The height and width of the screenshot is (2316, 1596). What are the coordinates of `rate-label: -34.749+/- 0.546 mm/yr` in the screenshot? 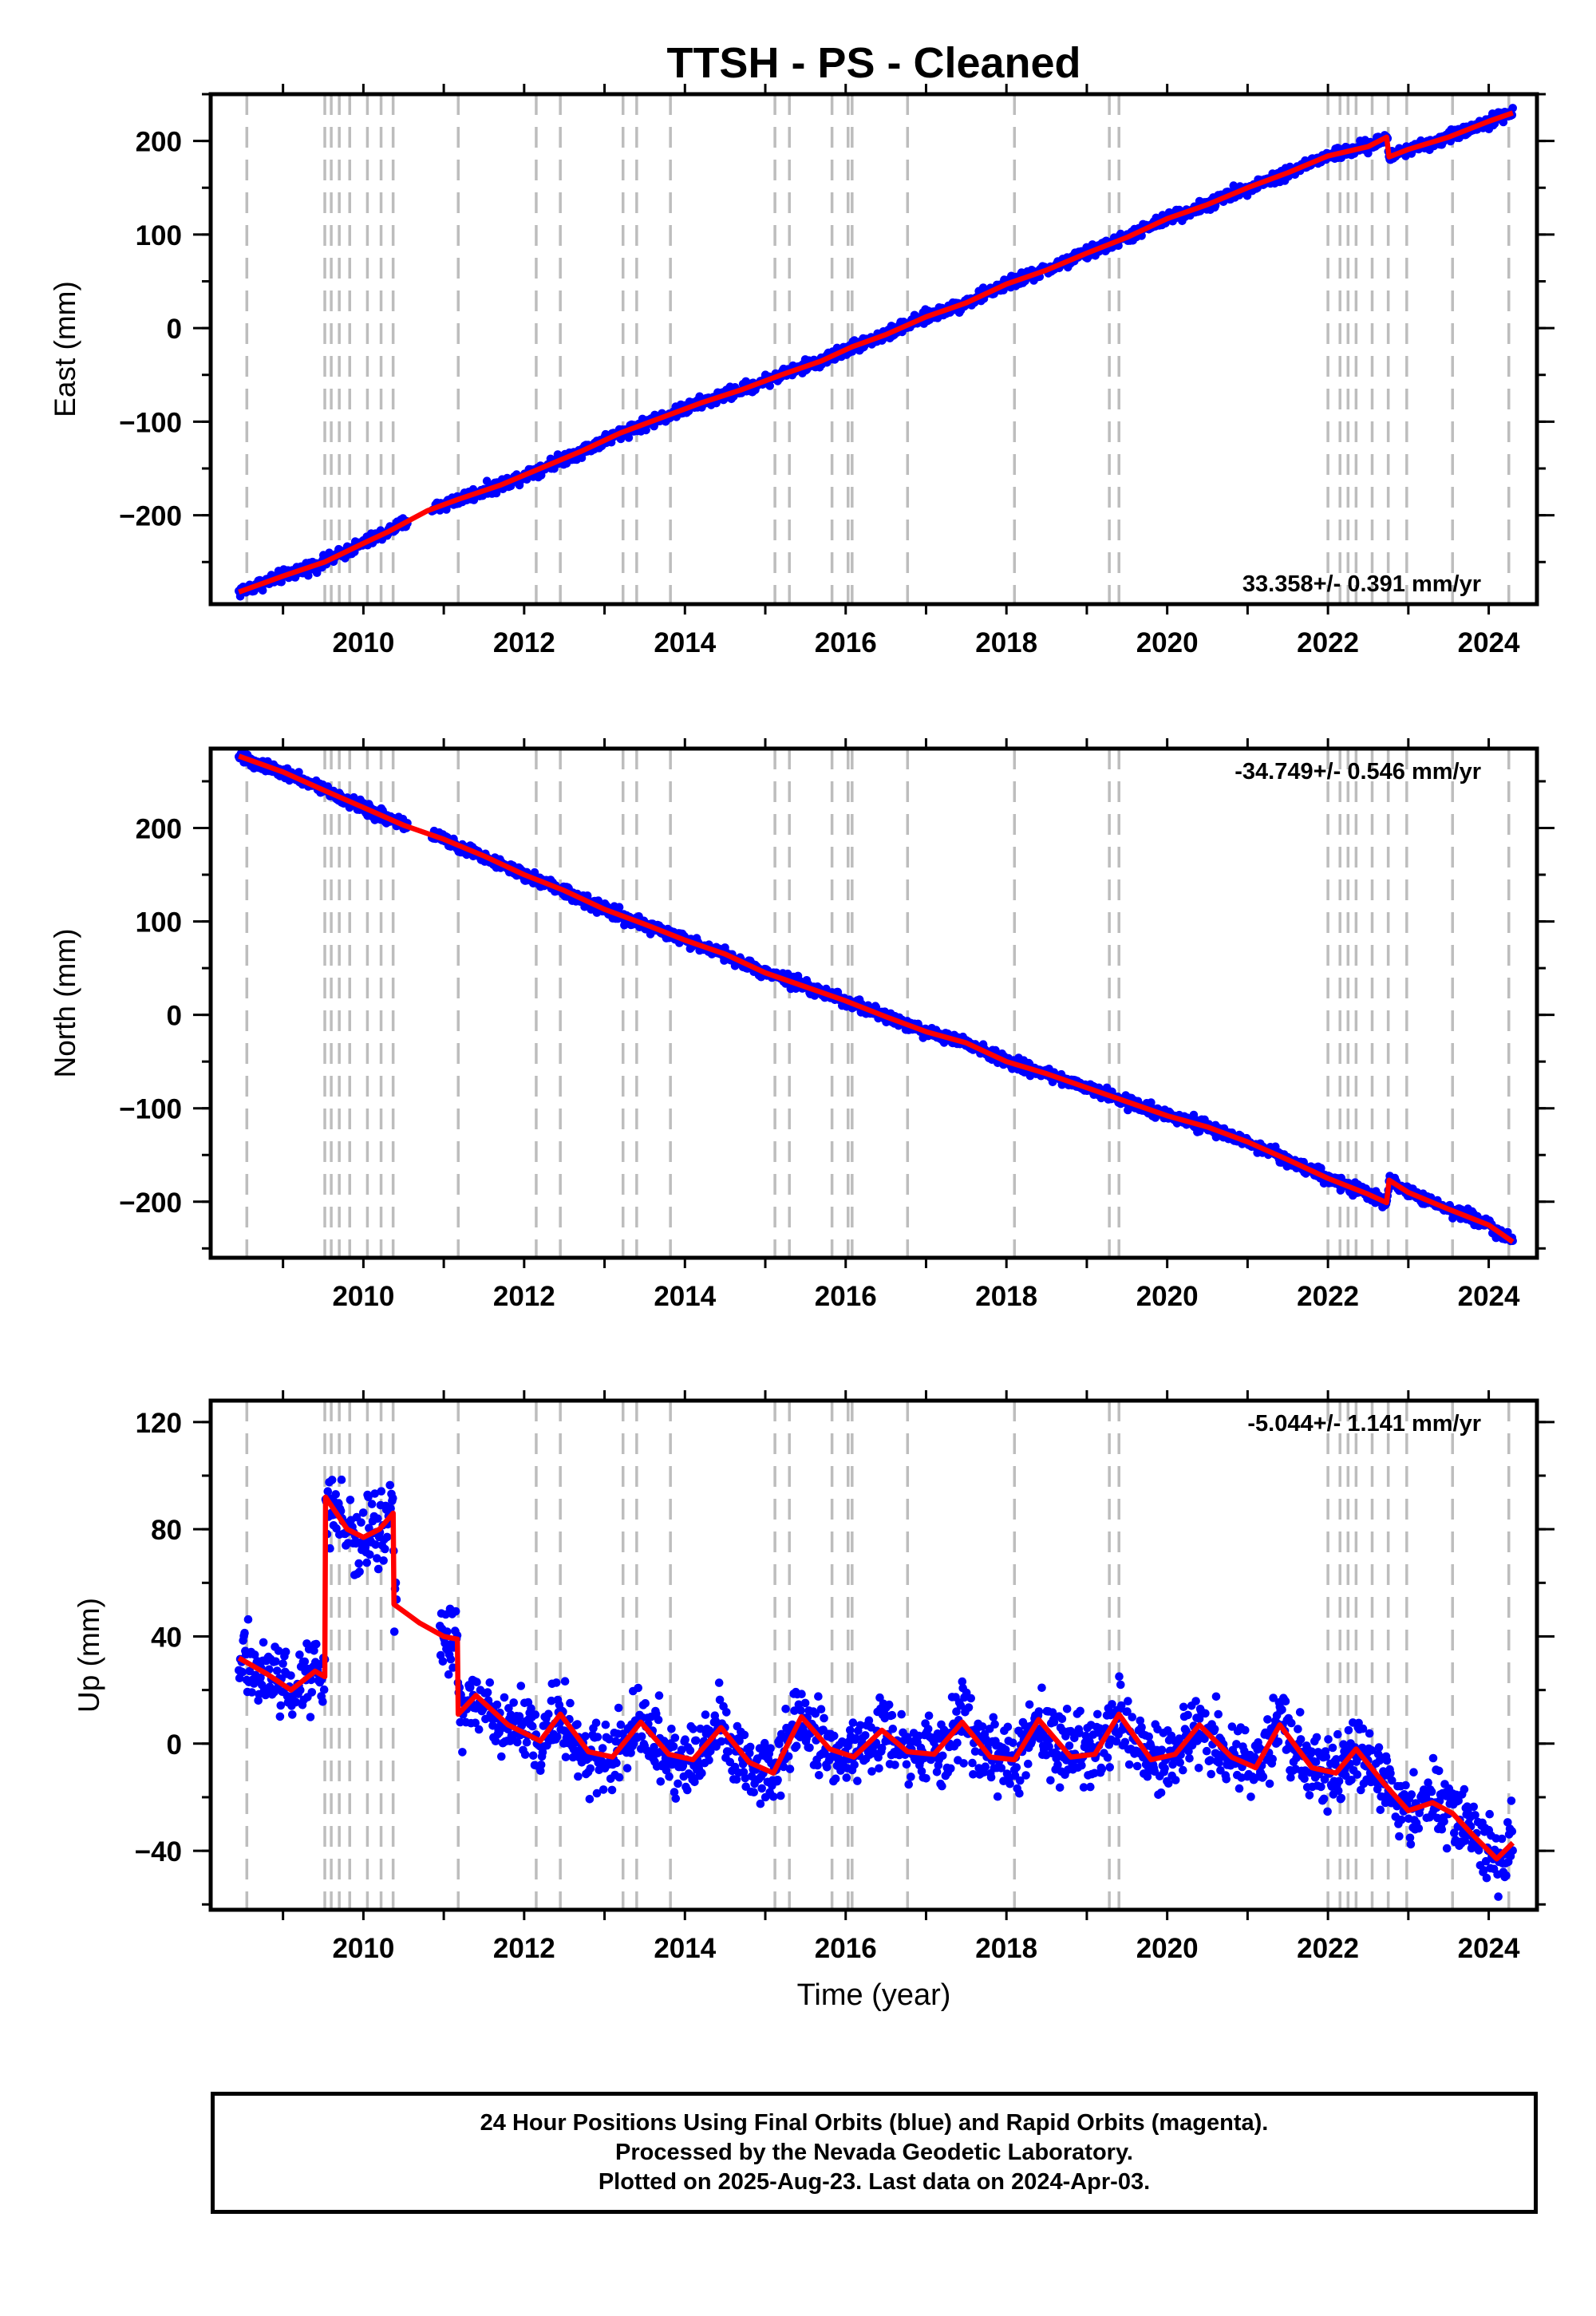 It's located at (1358, 772).